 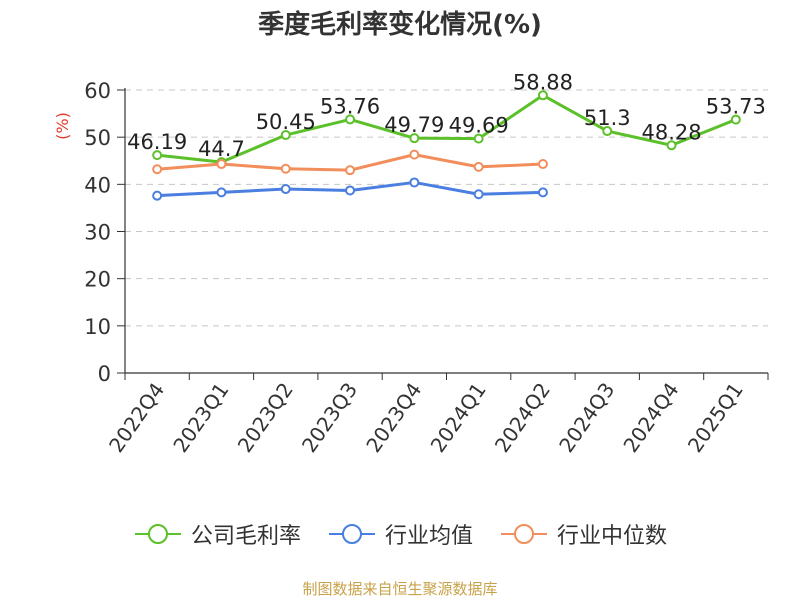 What do you see at coordinates (400, 25) in the screenshot?
I see `chart-title: 季度毛利率变化情况(%)` at bounding box center [400, 25].